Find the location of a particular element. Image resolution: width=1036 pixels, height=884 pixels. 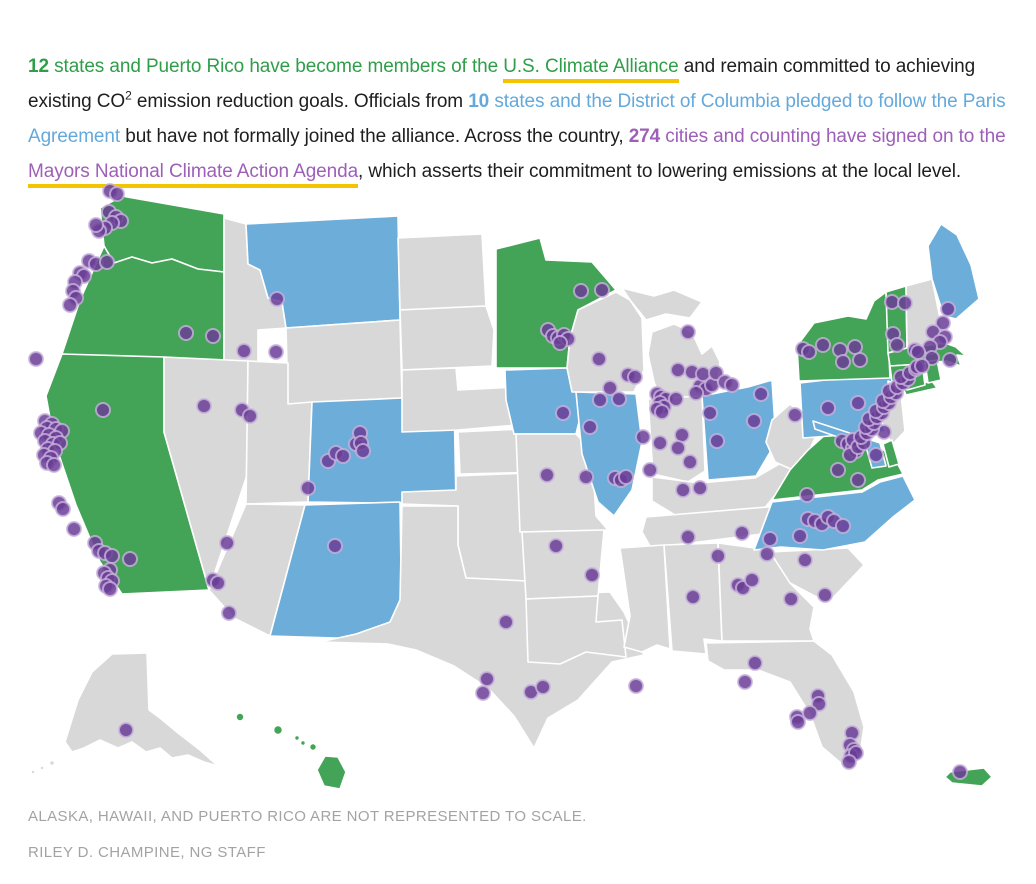

state-maryland is located at coordinates (849, 444).